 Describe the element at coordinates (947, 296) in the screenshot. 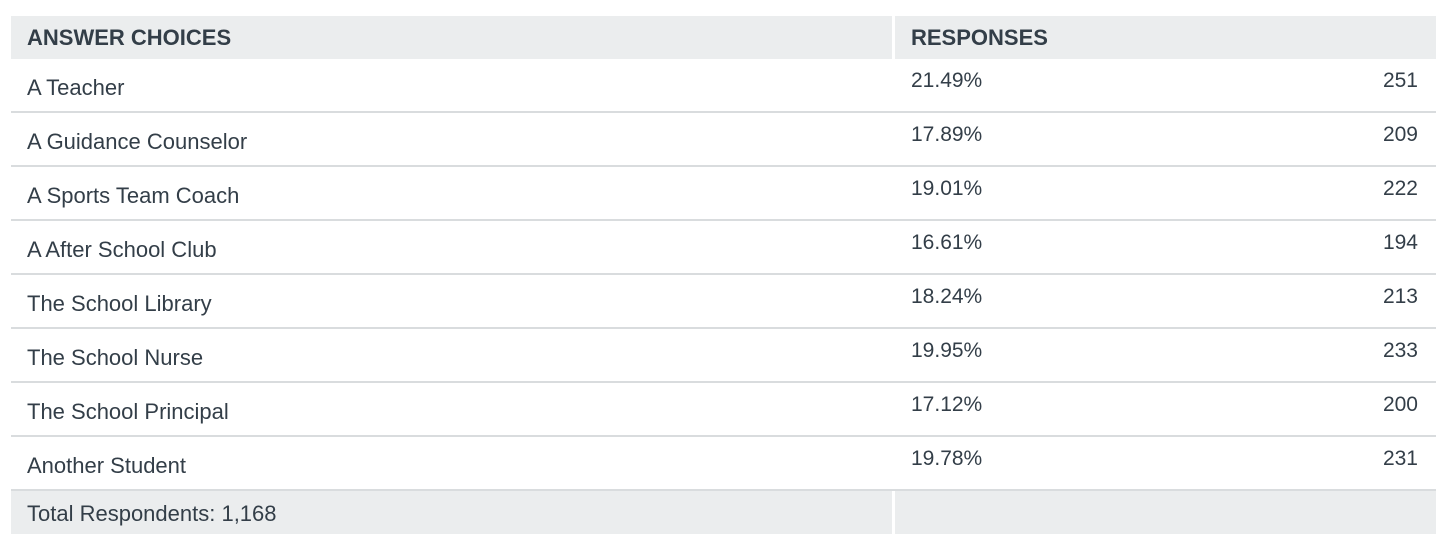

I see `response-percent: 18.24%` at that location.